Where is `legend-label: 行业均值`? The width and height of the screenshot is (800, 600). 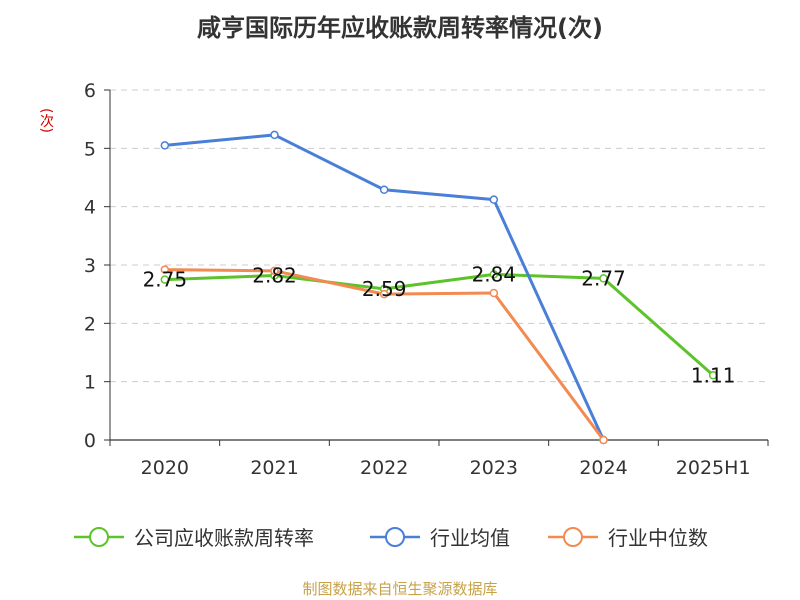
legend-label: 行业均值 is located at coordinates (470, 538).